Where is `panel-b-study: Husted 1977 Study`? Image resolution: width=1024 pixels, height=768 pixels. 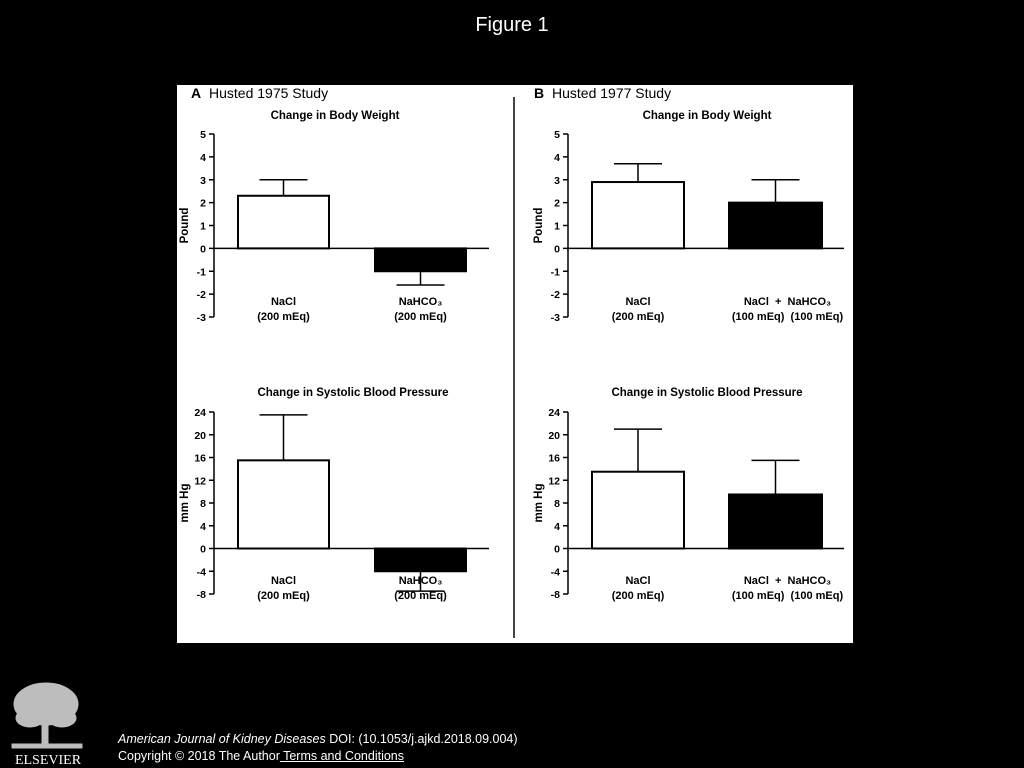
panel-b-study: Husted 1977 Study is located at coordinates (611, 93).